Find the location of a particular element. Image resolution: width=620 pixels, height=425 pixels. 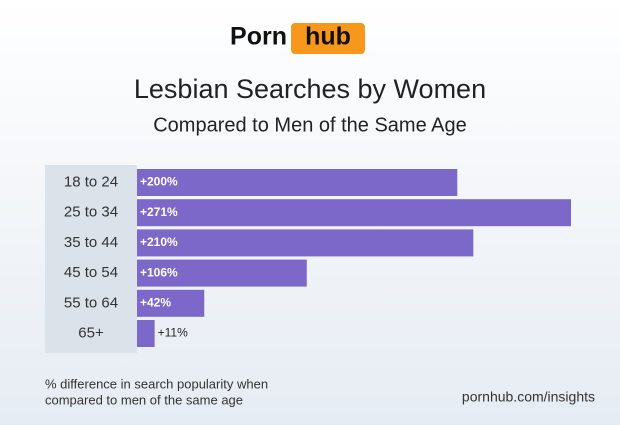

footnote: % difference in search popularity when is located at coordinates (156, 383).